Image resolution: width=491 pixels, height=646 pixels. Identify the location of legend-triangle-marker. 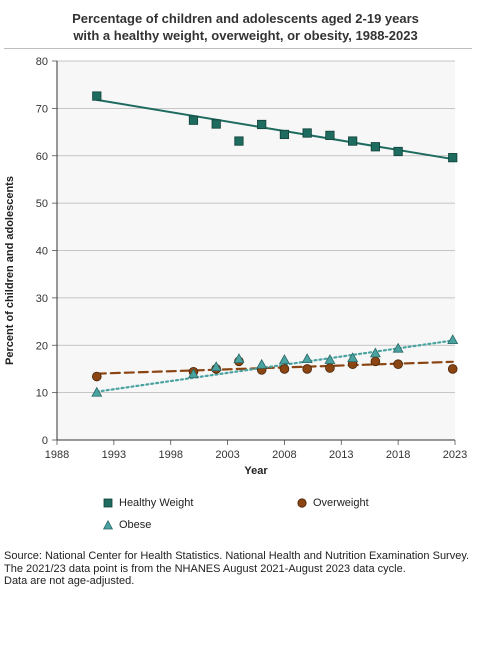
(108, 525).